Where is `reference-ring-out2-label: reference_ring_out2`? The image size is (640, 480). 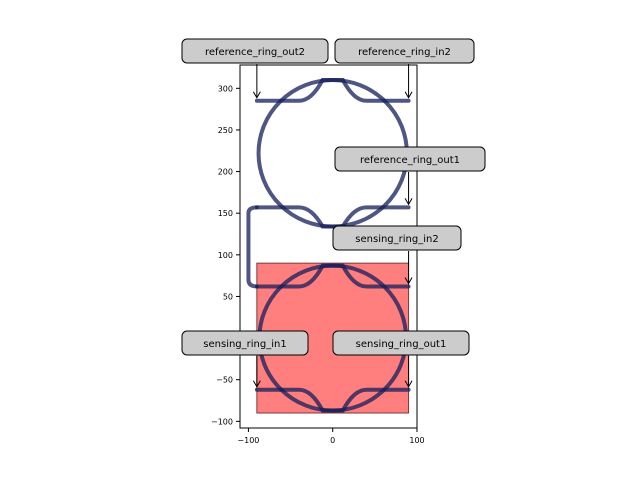 reference-ring-out2-label: reference_ring_out2 is located at coordinates (255, 52).